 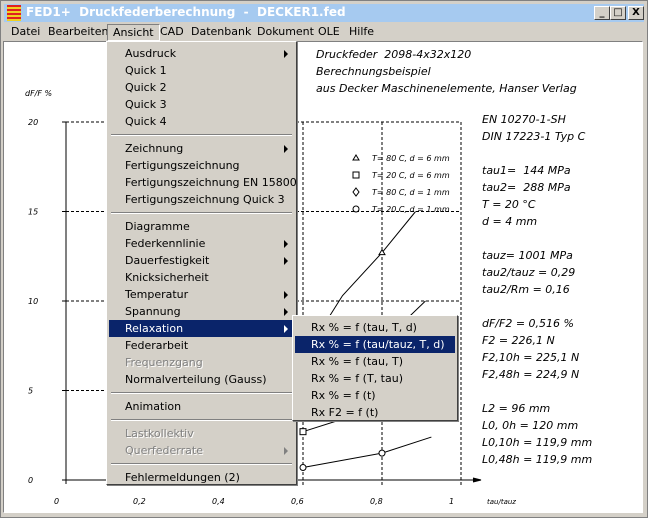 What do you see at coordinates (30, 480) in the screenshot?
I see `y-tick-label: 0` at bounding box center [30, 480].